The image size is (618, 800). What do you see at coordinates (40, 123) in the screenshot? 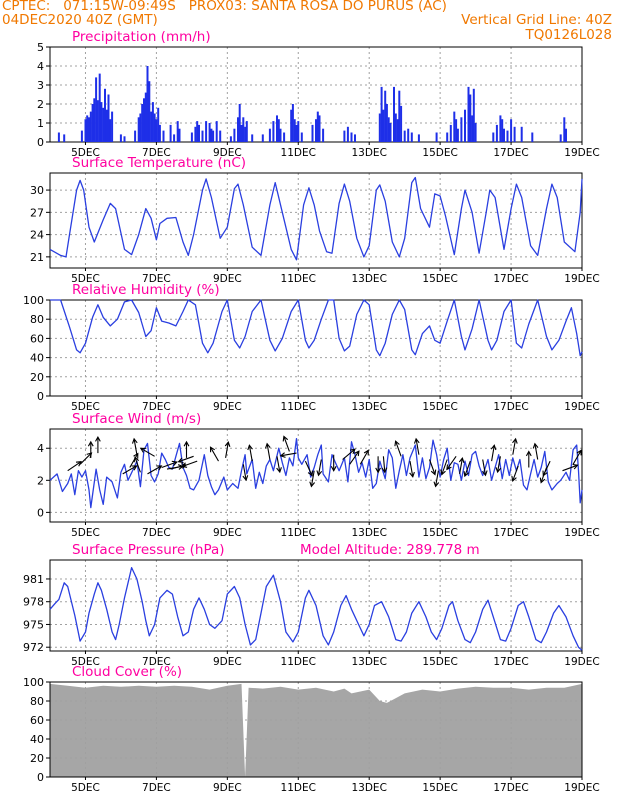
I see `y-tick-label: 1` at bounding box center [40, 123].